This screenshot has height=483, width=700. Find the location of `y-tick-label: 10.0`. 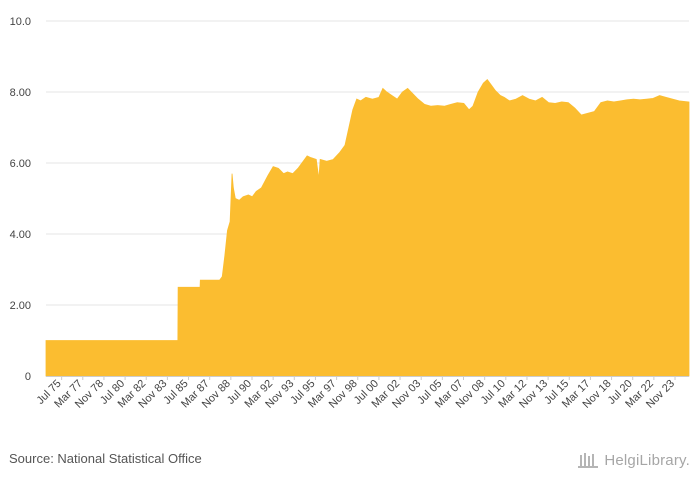

y-tick-label: 10.0 is located at coordinates (20, 22).